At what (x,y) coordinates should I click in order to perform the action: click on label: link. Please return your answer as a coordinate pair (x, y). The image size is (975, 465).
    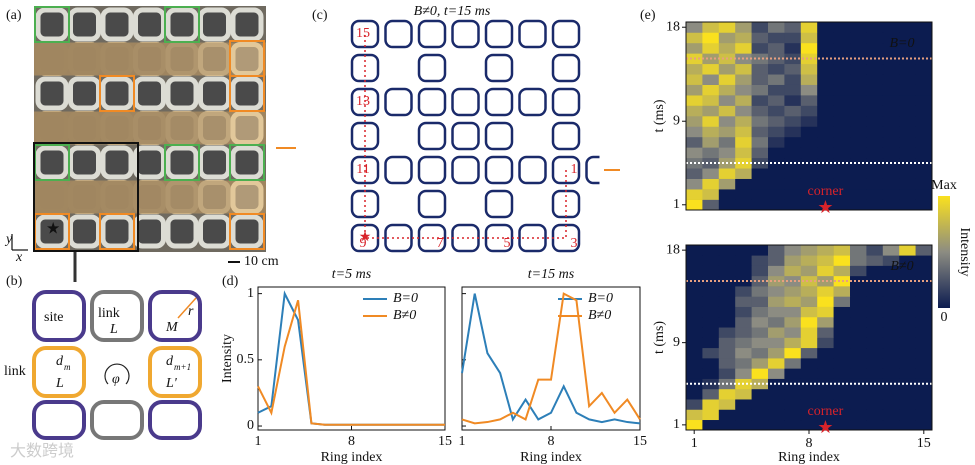
    Looking at the image, I should click on (109, 313).